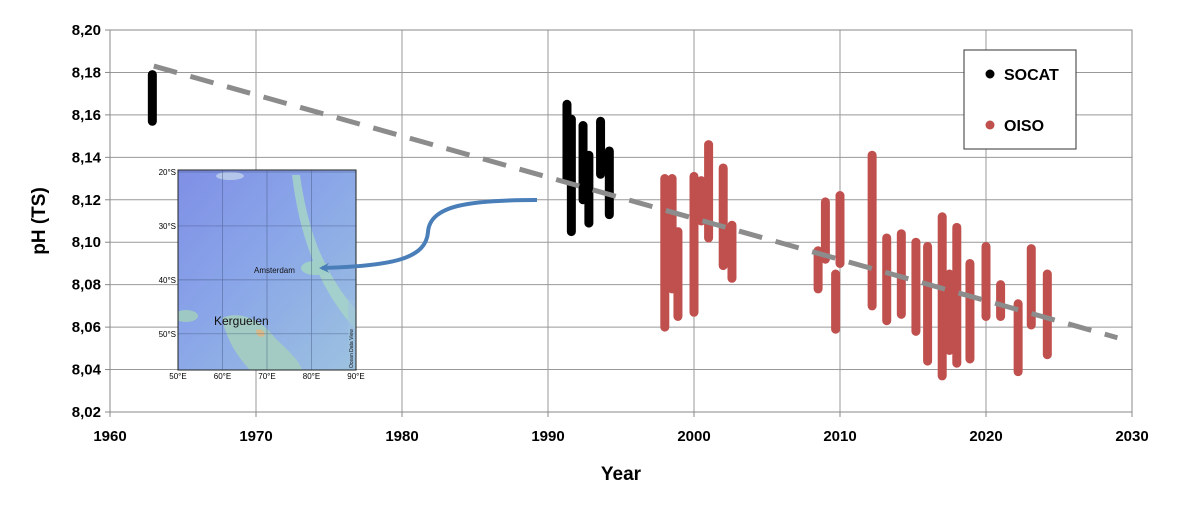 The width and height of the screenshot is (1190, 523). I want to click on map-lon-label: 80°E, so click(311, 376).